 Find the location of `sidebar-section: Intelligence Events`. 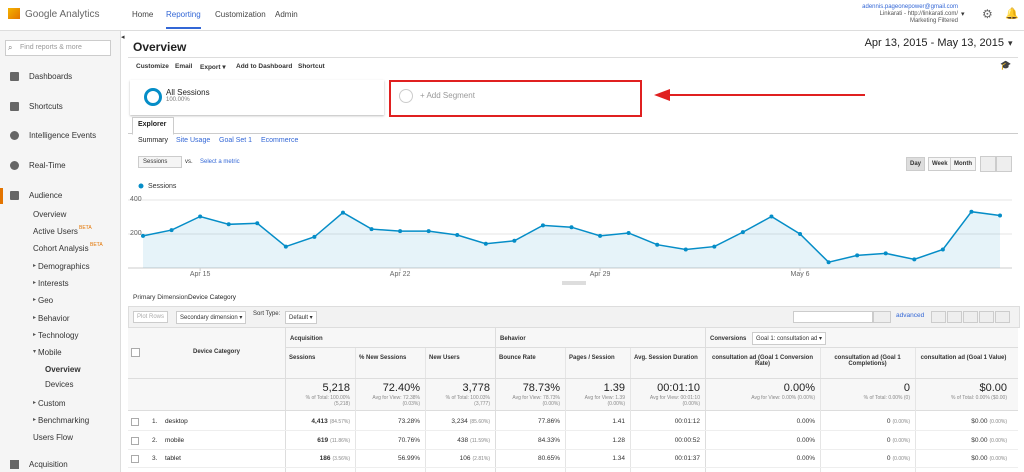

sidebar-section: Intelligence Events is located at coordinates (63, 135).